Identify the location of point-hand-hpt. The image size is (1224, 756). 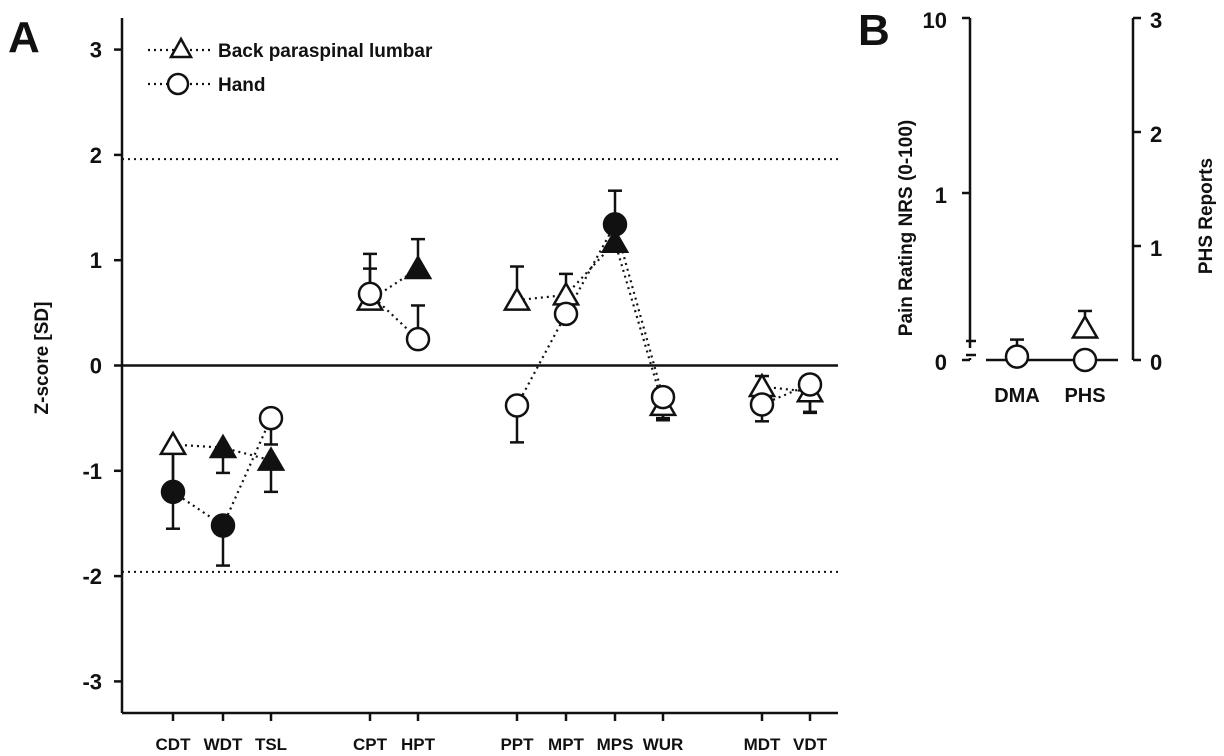
(418, 339).